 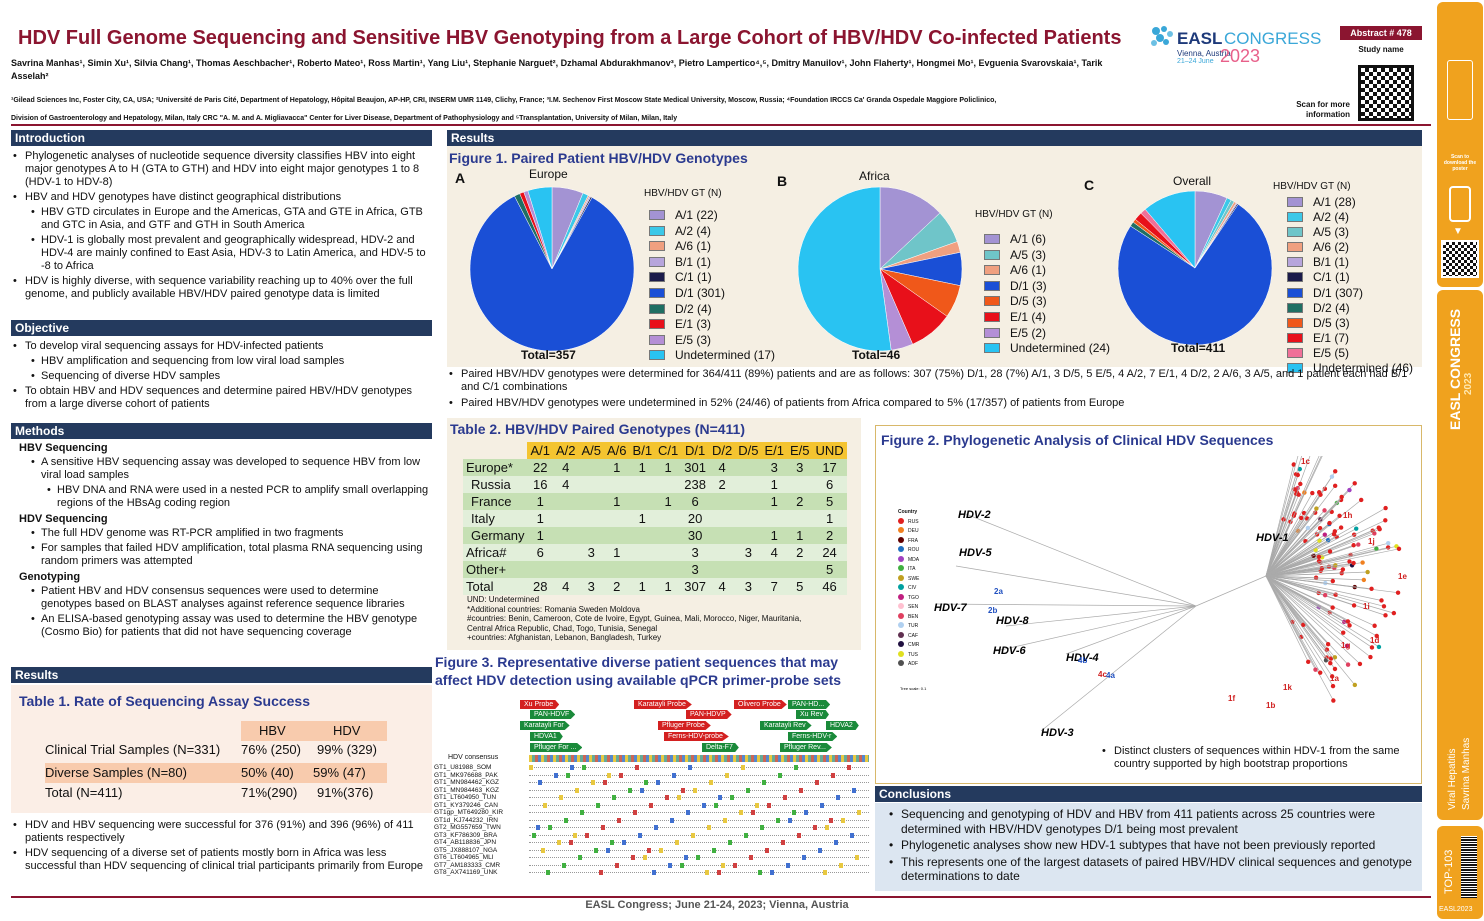 What do you see at coordinates (653, 806) in the screenshot?
I see `sequence-row: GT1_KY379246_CAN` at bounding box center [653, 806].